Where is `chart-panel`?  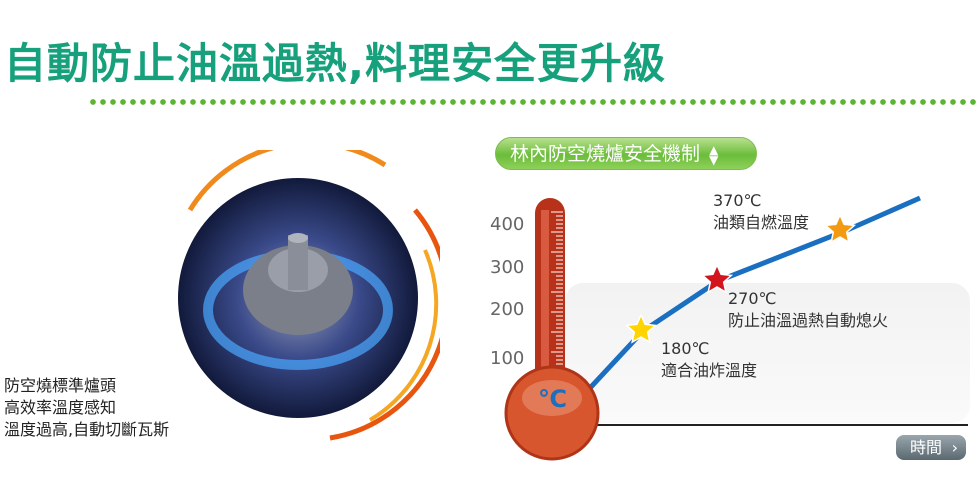 chart-panel is located at coordinates (767, 353).